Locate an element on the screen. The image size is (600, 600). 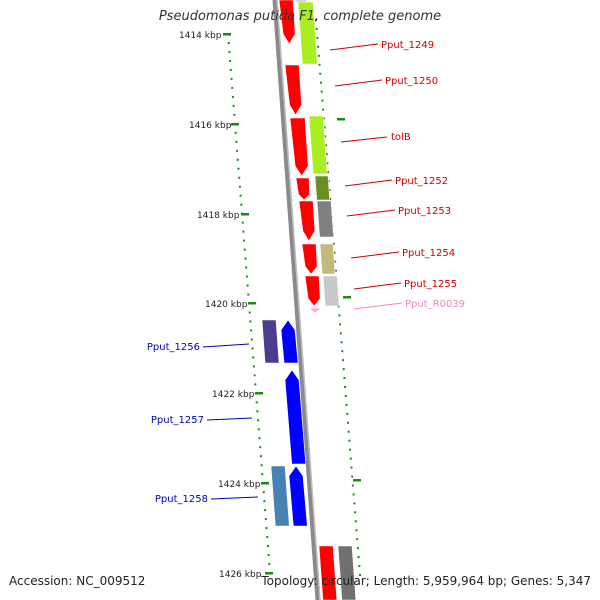
scale-label: 1420 kbp is located at coordinates (226, 305).